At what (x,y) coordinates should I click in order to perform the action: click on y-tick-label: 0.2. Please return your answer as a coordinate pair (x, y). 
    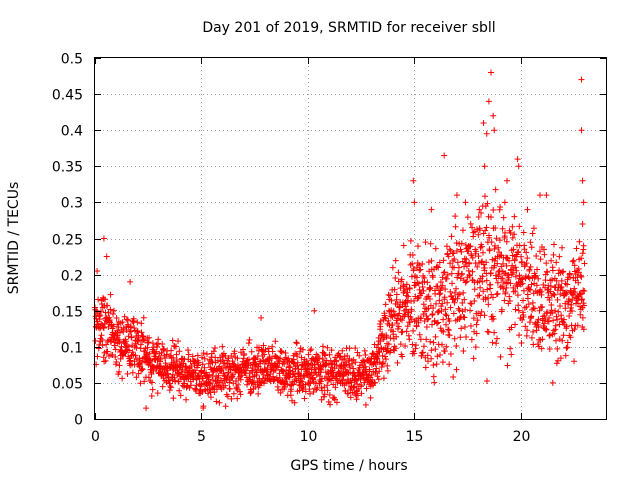
    Looking at the image, I should click on (72, 277).